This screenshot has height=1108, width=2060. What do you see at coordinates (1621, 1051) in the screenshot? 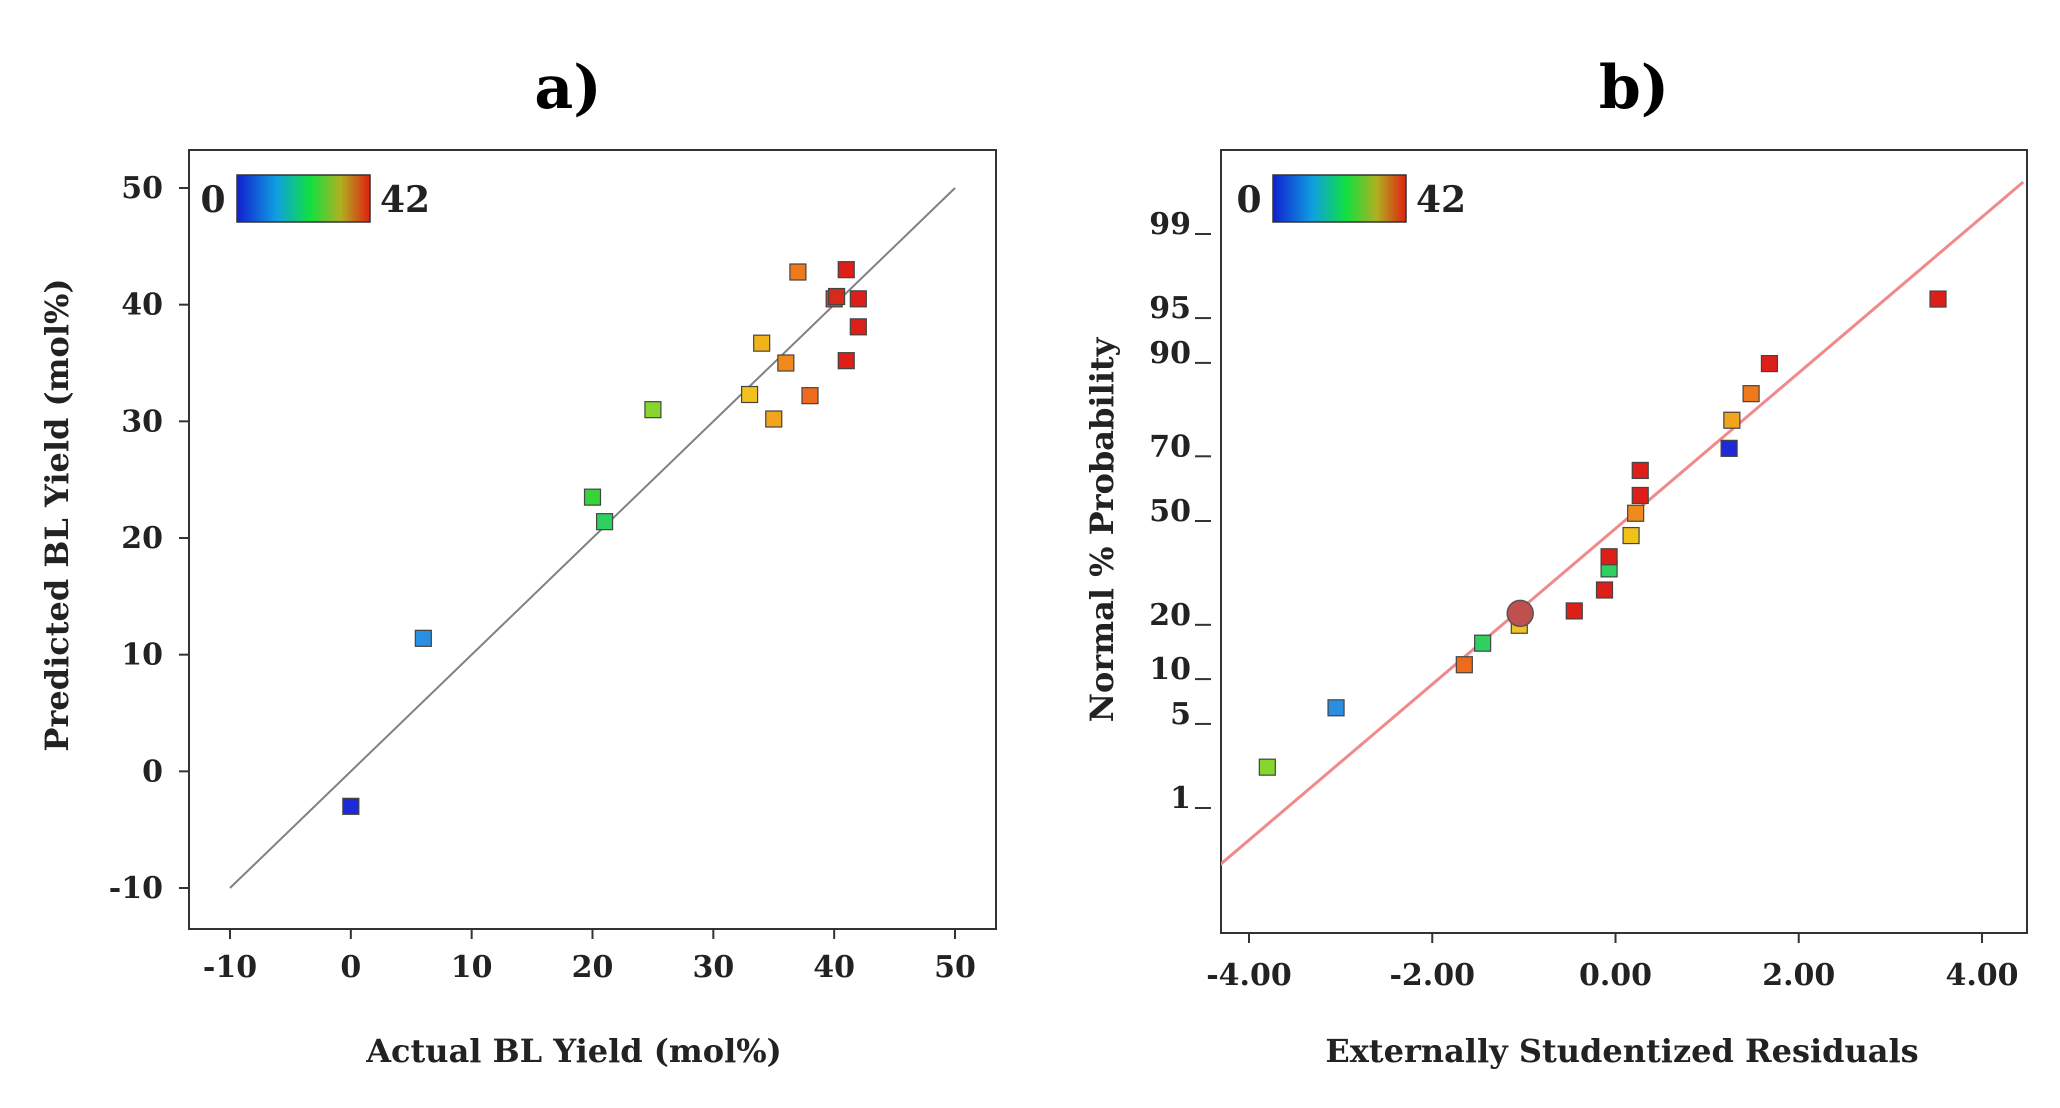
I see `panel-b-x-axis-title: Externally Studentized Residuals` at bounding box center [1621, 1051].